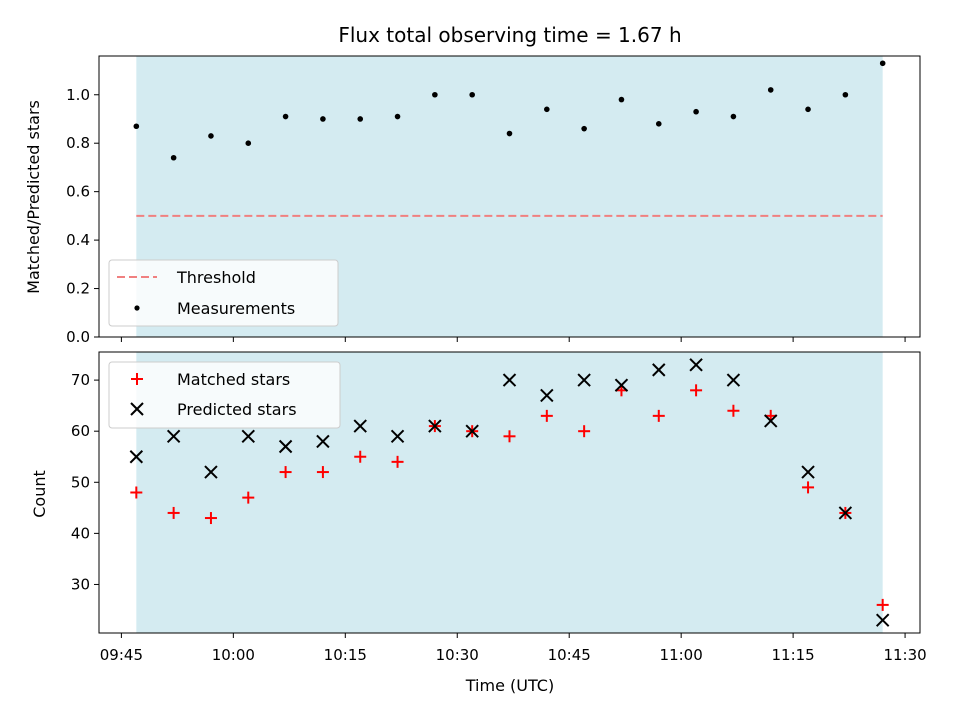 The width and height of the screenshot is (960, 720). What do you see at coordinates (513, 339) in the screenshot?
I see `ratio-x-ticks` at bounding box center [513, 339].